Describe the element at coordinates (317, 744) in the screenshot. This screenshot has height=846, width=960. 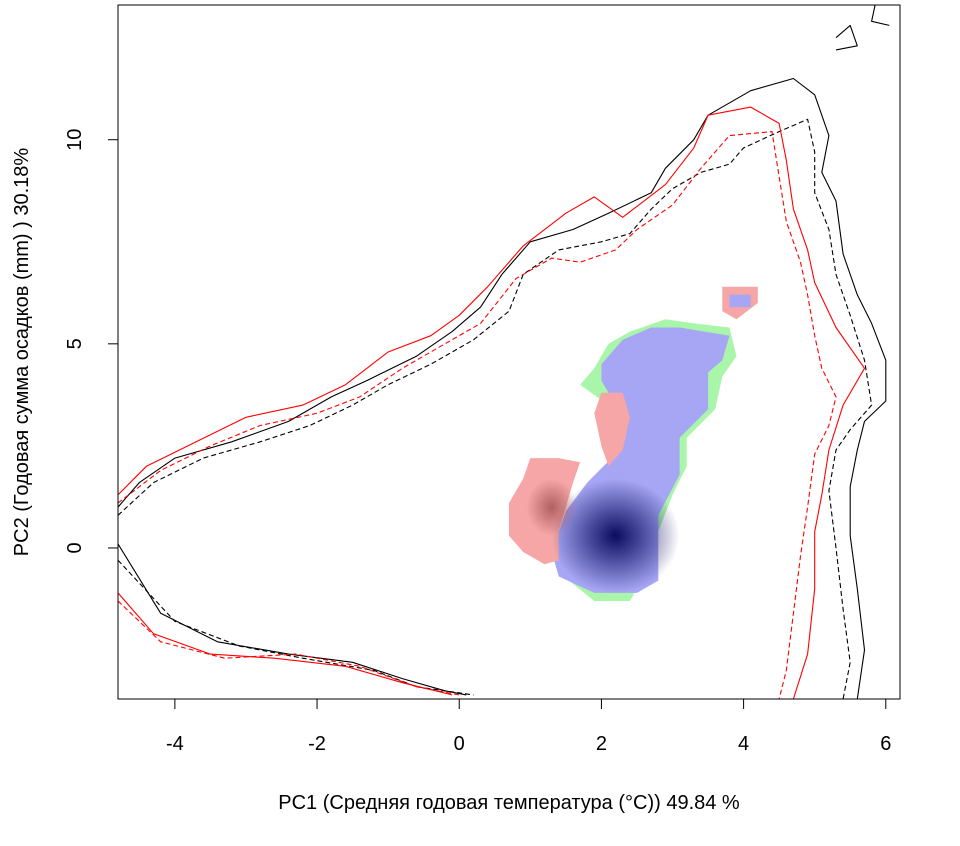
I see `x-tick-label-1: -2` at that location.